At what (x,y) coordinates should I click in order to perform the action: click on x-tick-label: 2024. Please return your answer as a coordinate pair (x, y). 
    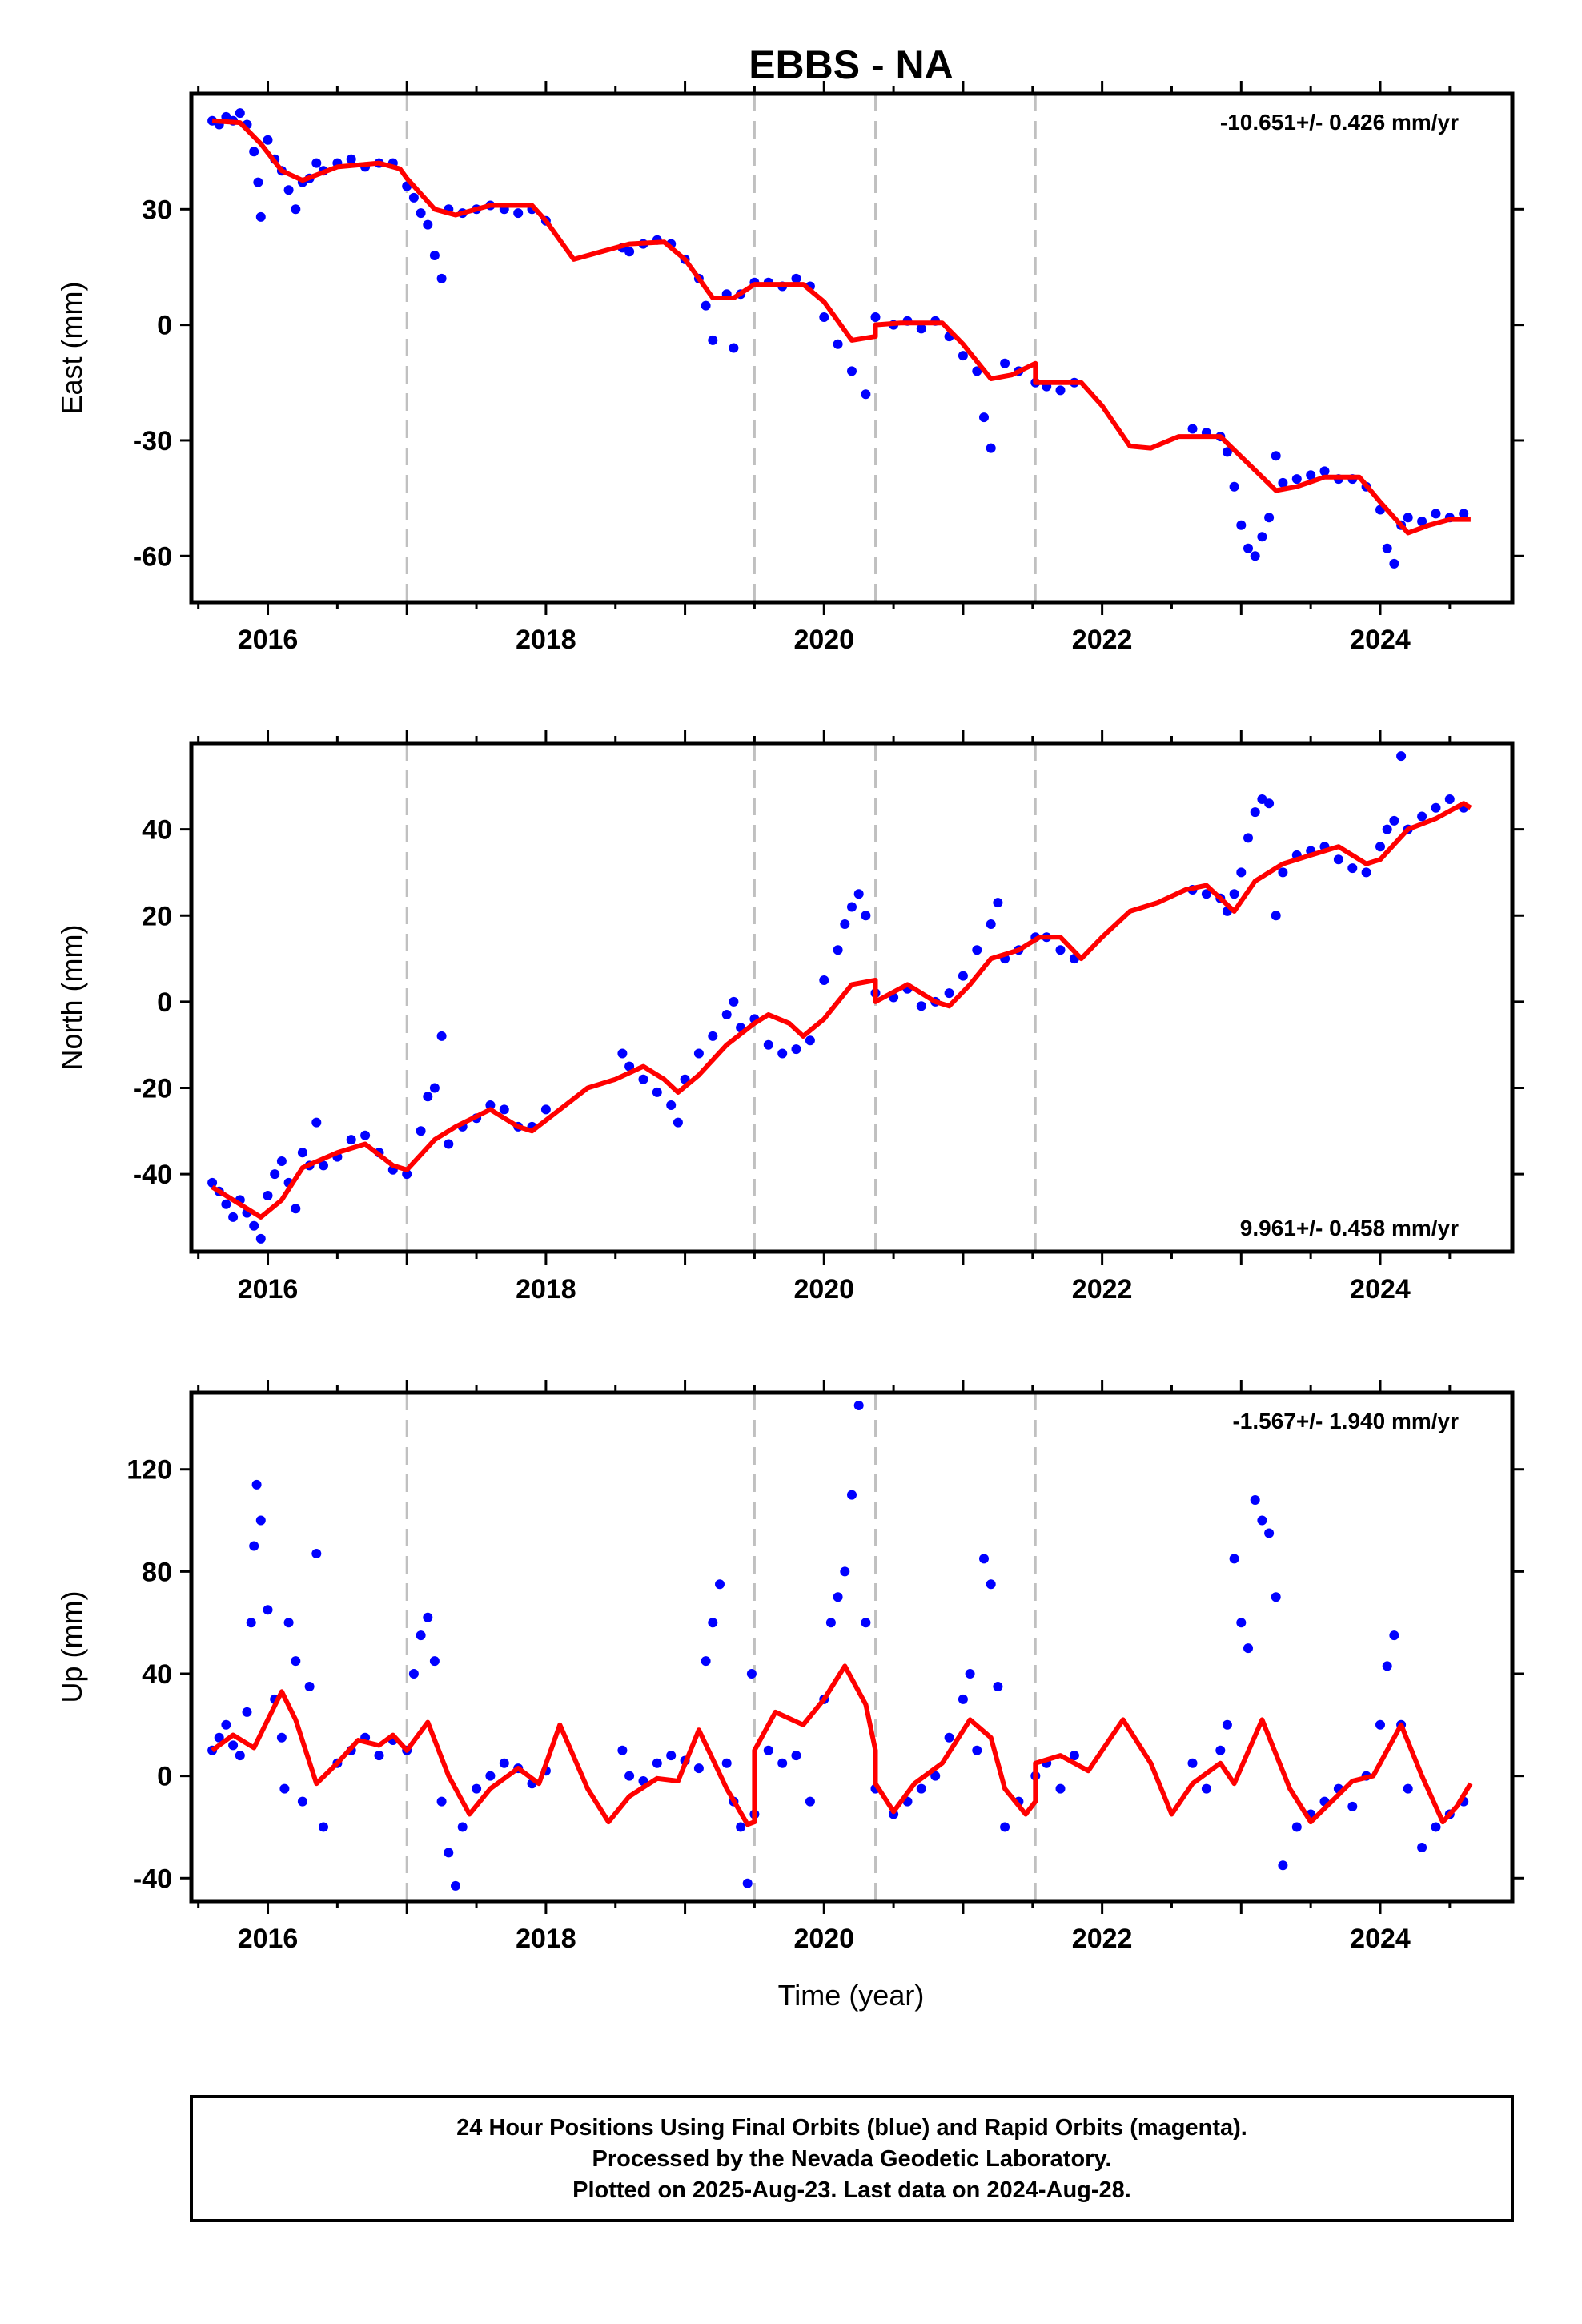
    Looking at the image, I should click on (1381, 1289).